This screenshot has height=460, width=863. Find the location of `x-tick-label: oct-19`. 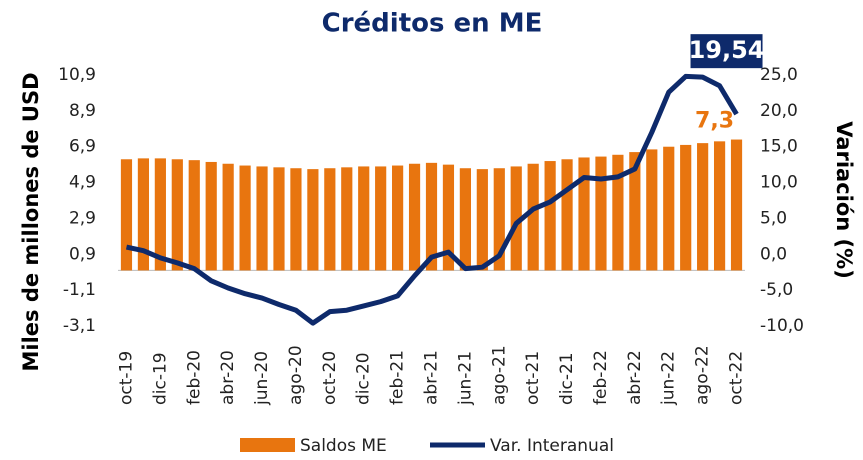

x-tick-label: oct-19 is located at coordinates (126, 378).